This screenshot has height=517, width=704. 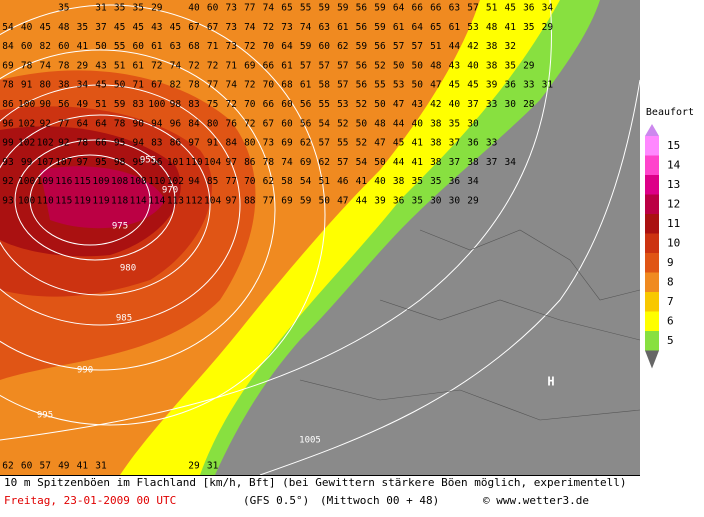 What do you see at coordinates (268, 123) in the screenshot?
I see `grid-value: 67` at bounding box center [268, 123].